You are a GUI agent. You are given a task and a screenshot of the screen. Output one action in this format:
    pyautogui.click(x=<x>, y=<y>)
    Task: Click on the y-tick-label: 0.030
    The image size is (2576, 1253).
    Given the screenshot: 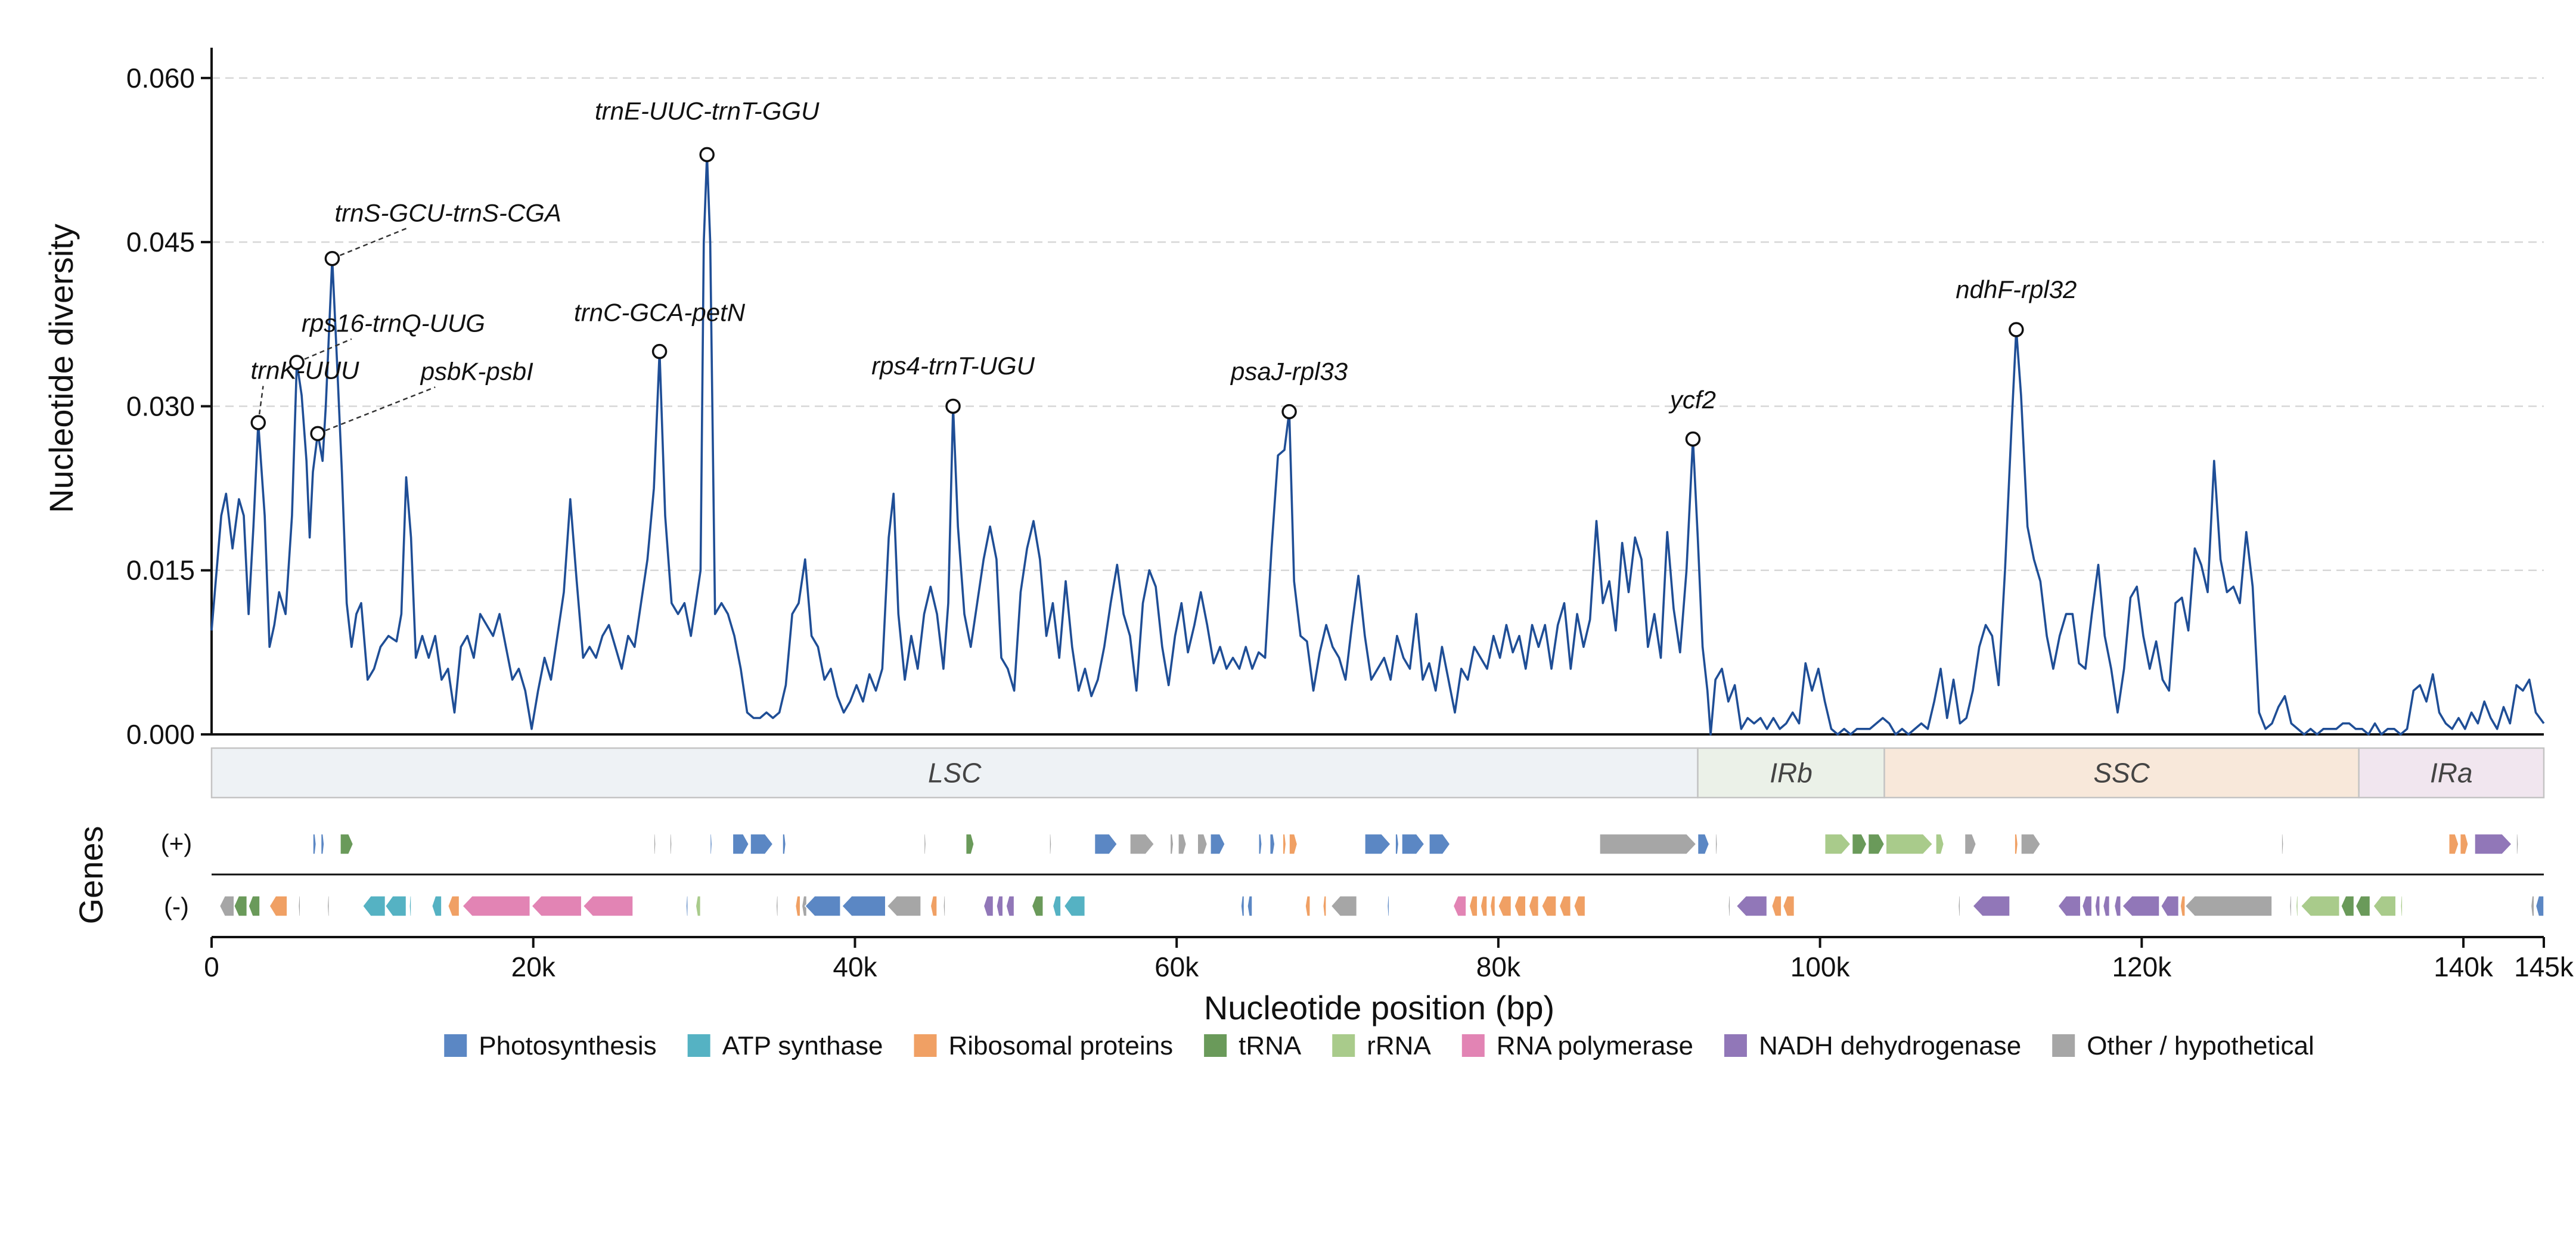 What is the action you would take?
    pyautogui.click(x=161, y=405)
    